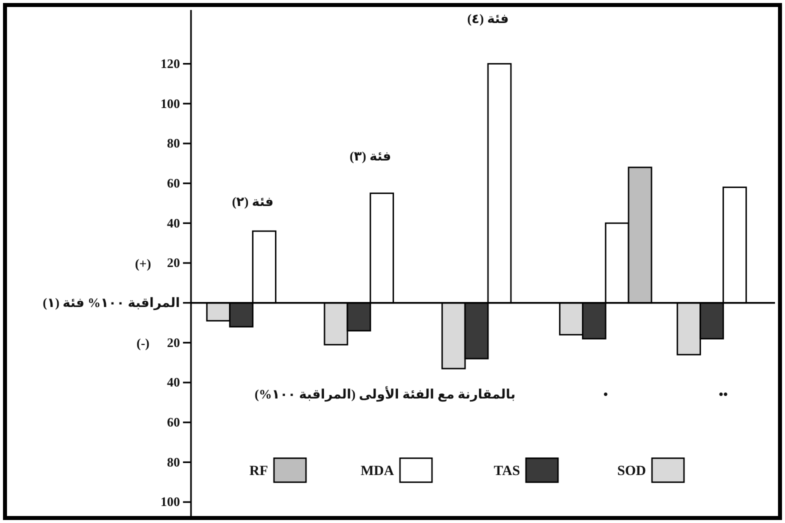  What do you see at coordinates (258, 472) in the screenshot?
I see `legend-label: RF` at bounding box center [258, 472].